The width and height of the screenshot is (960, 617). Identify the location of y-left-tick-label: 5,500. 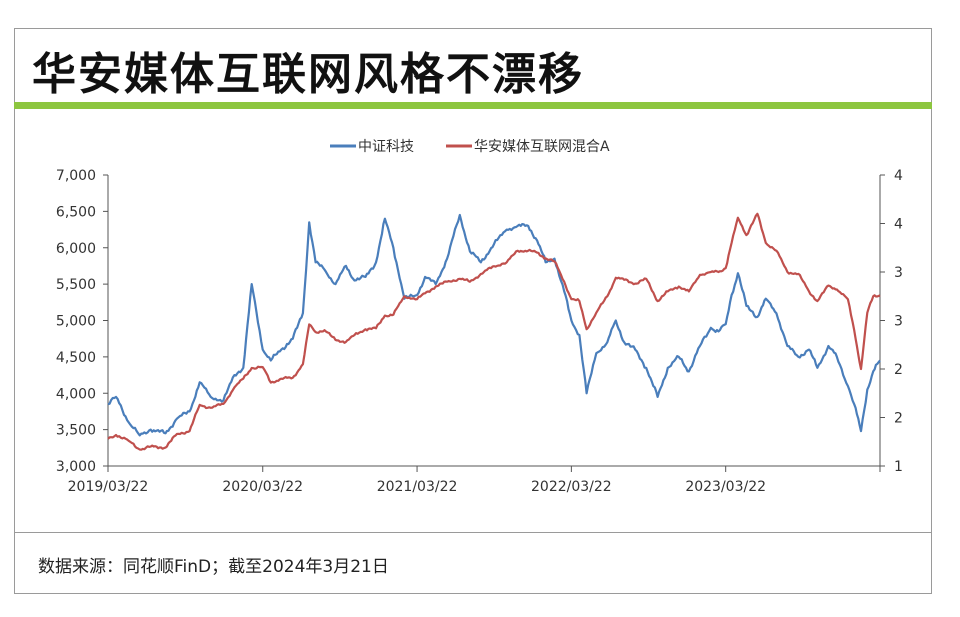
(76, 285).